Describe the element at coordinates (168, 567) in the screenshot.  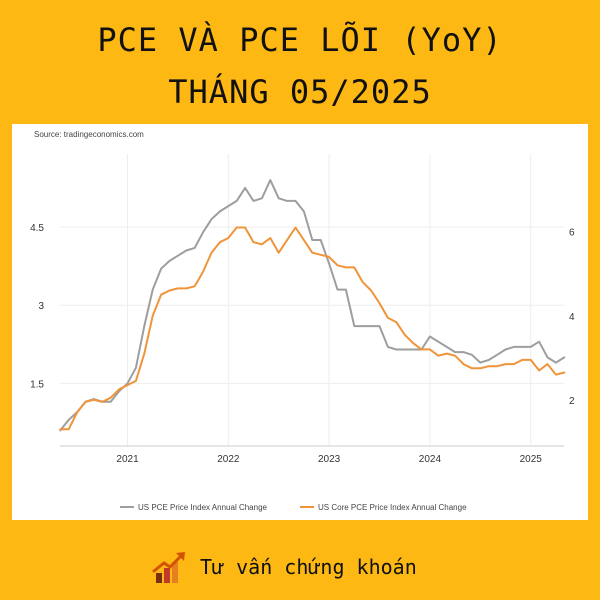
I see `rising-chart-arrow-icon` at that location.